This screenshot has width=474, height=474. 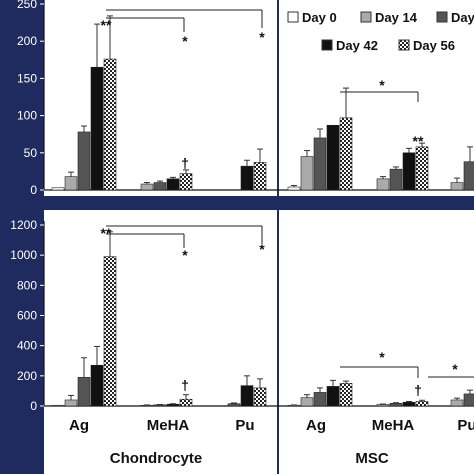 What do you see at coordinates (465, 425) in the screenshot?
I see `x-label-msc-pu: Pu` at bounding box center [465, 425].